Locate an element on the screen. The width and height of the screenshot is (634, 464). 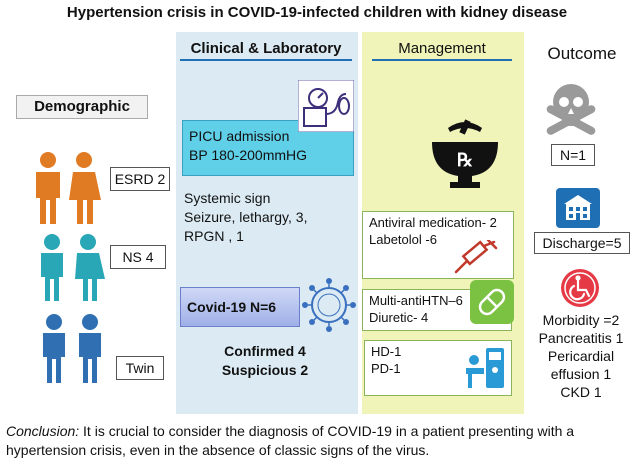
management-header: Management is located at coordinates (442, 50).